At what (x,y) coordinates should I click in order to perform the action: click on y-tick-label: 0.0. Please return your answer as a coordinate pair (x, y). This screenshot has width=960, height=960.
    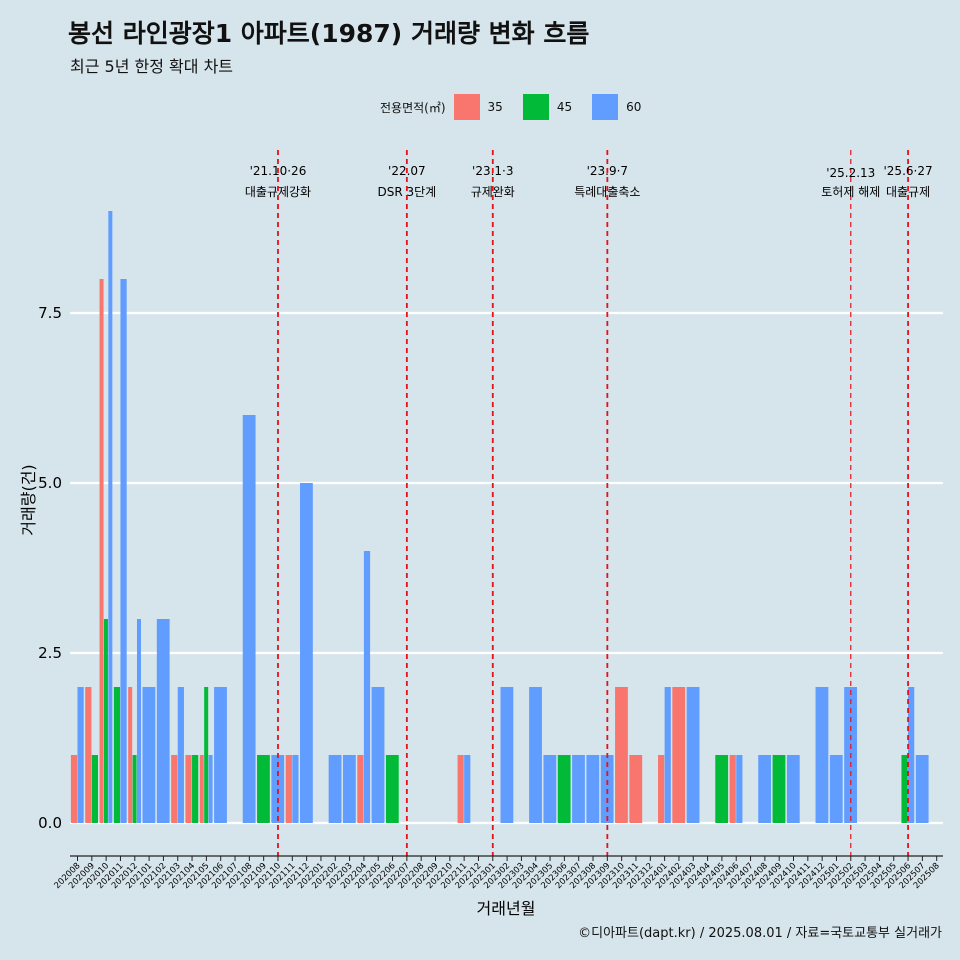
    Looking at the image, I should click on (50, 823).